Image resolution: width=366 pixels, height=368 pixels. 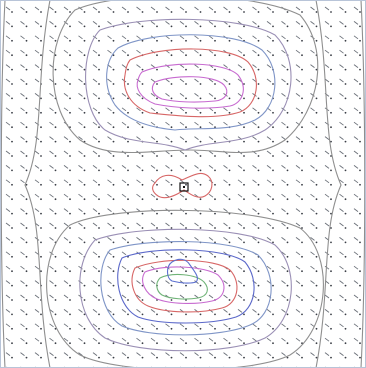 What do you see at coordinates (186, 288) in the screenshot?
I see `contour-line` at bounding box center [186, 288].